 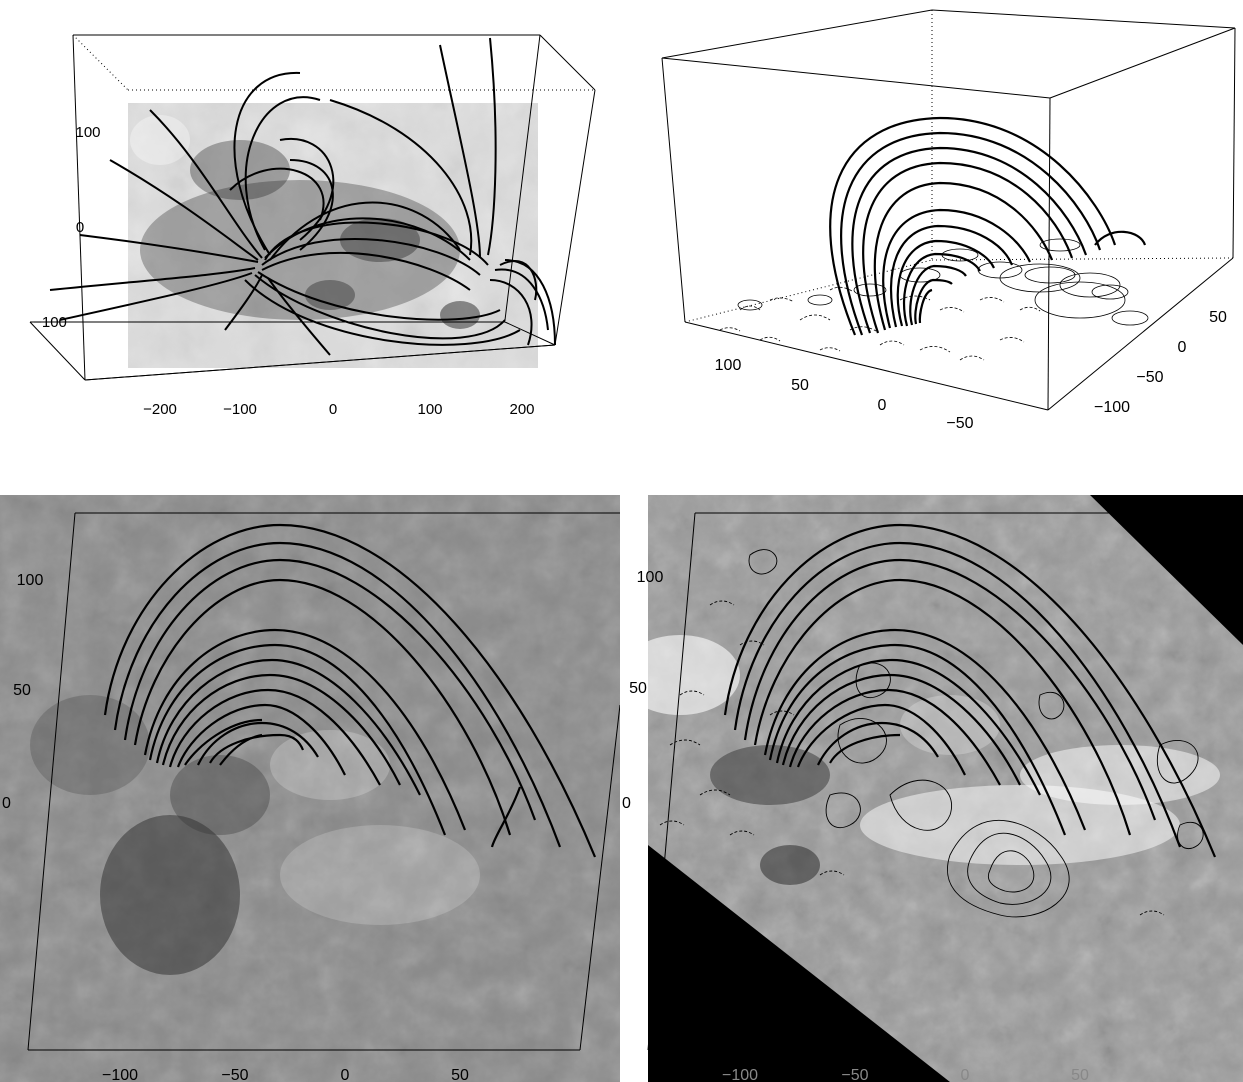 What do you see at coordinates (120, 1074) in the screenshot?
I see `panel-c-x-tick: −100` at bounding box center [120, 1074].